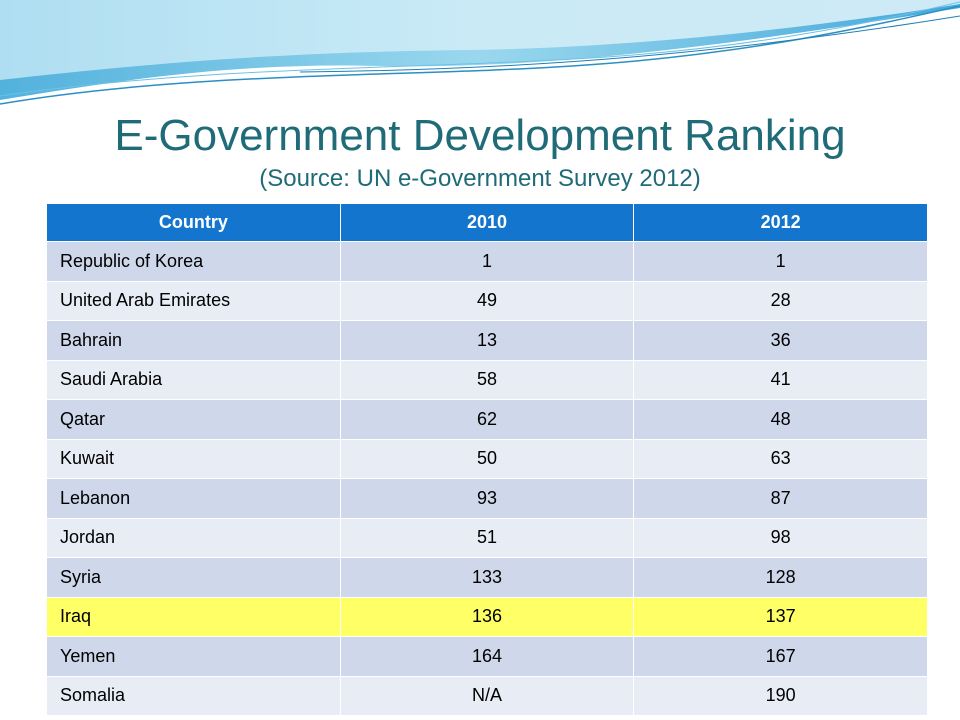 The width and height of the screenshot is (960, 720). Describe the element at coordinates (193, 419) in the screenshot. I see `cell-country: Qatar` at that location.